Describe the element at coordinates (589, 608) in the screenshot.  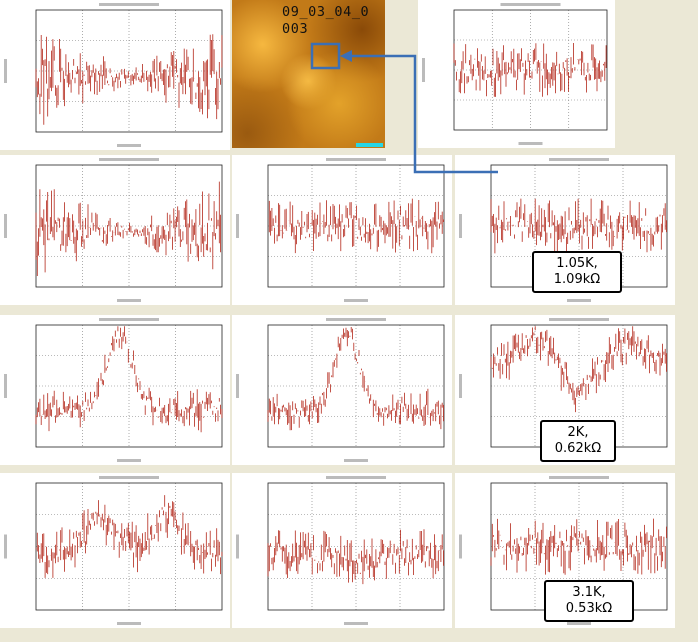
I see `annotation-line: 0.53kΩ` at that location.